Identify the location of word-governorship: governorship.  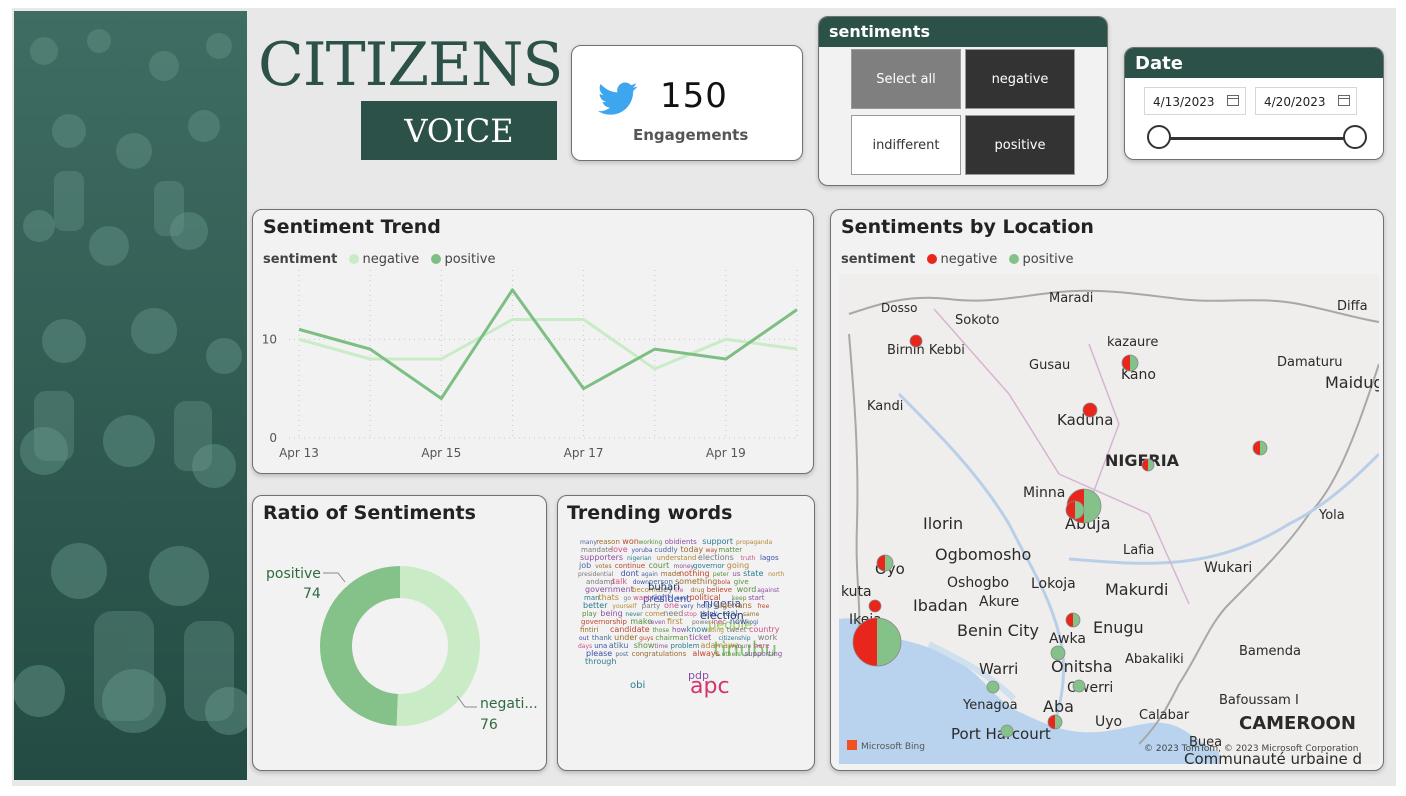
(604, 622).